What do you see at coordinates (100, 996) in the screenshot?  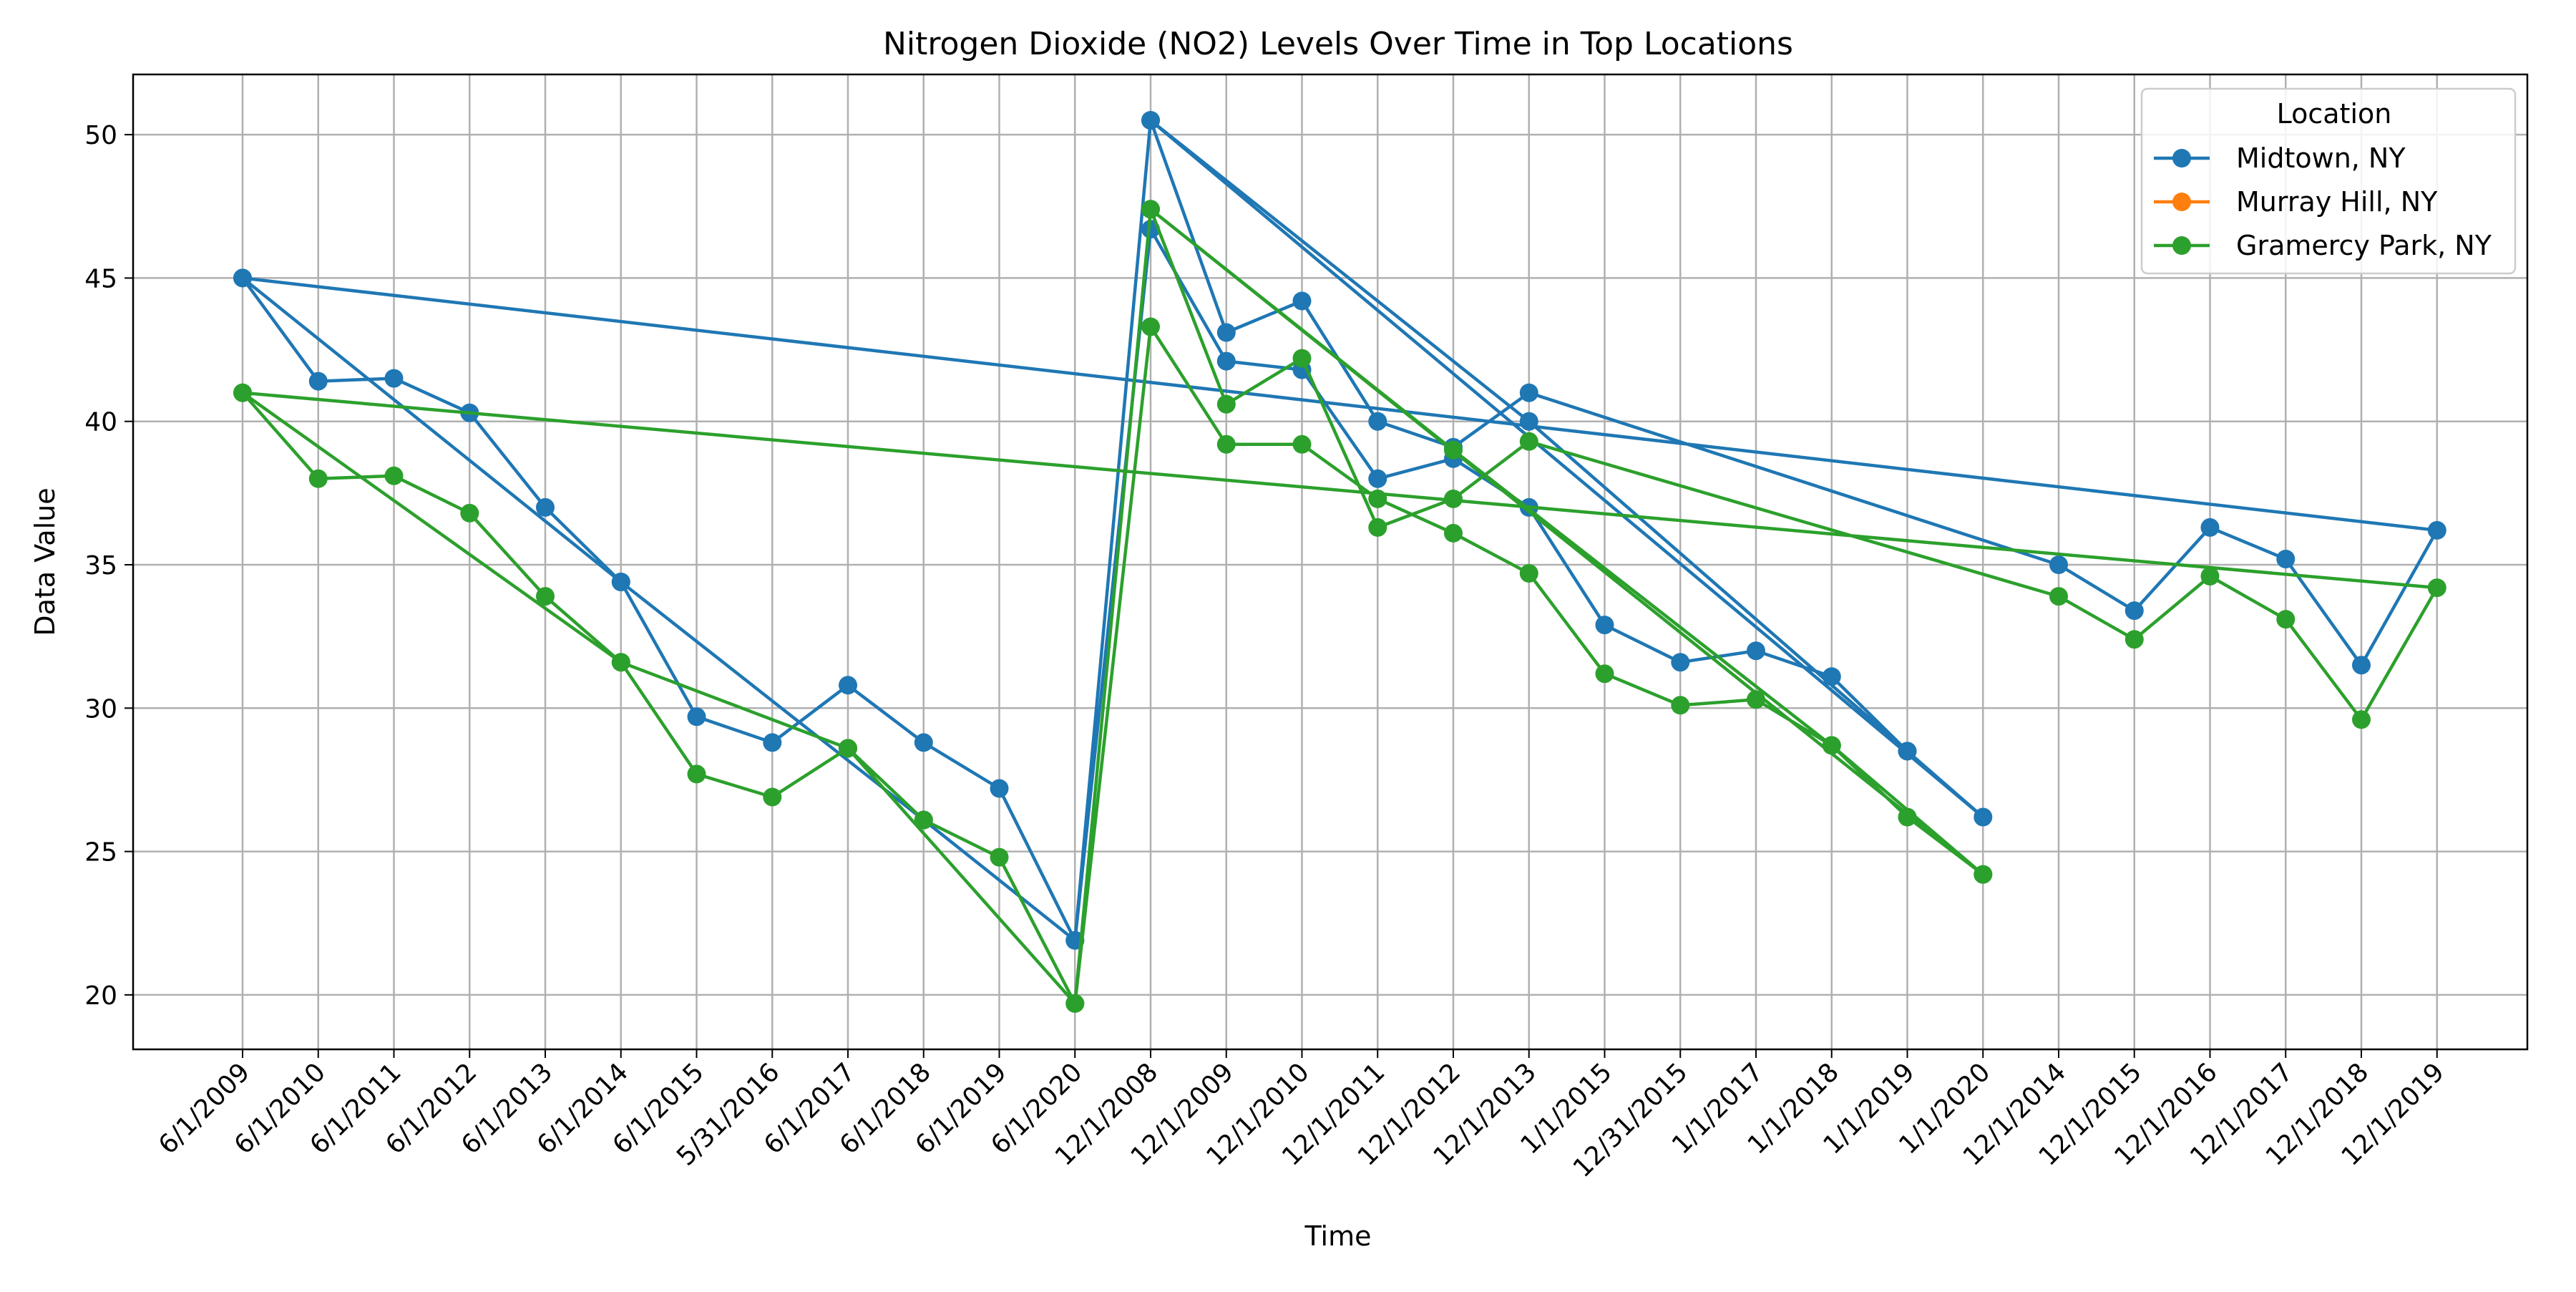 I see `y-tick-label: 20` at bounding box center [100, 996].